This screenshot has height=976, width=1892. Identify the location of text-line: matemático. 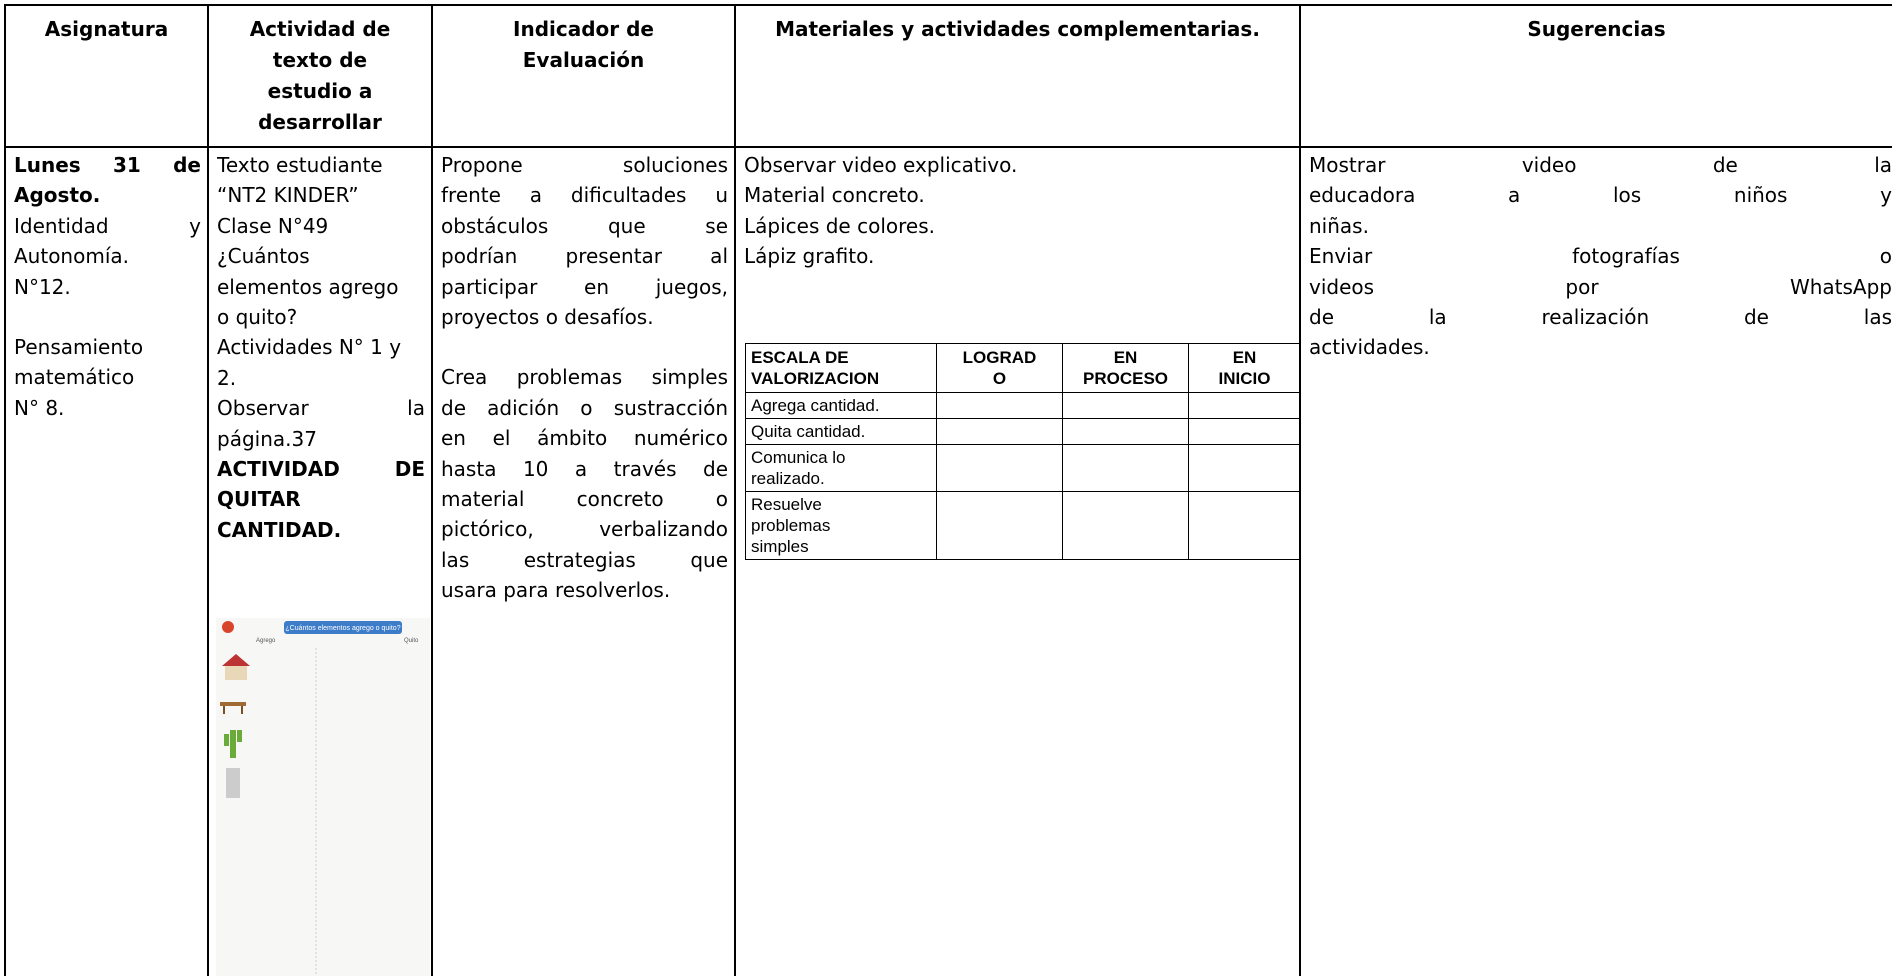
(74, 377).